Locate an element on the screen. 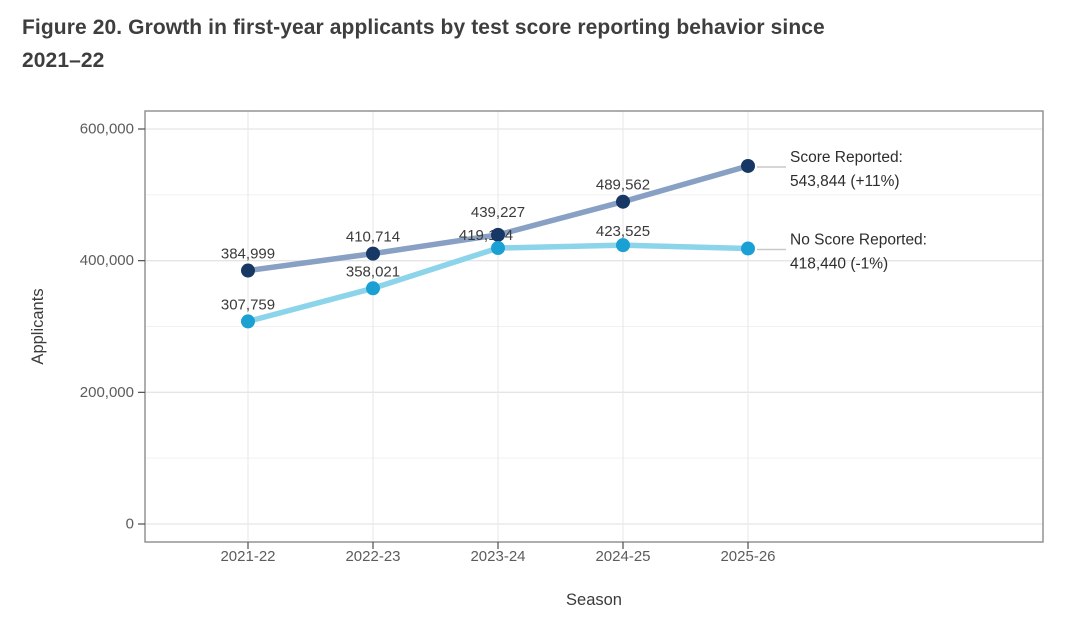  figure-title-line2: 2021–22 is located at coordinates (63, 60).